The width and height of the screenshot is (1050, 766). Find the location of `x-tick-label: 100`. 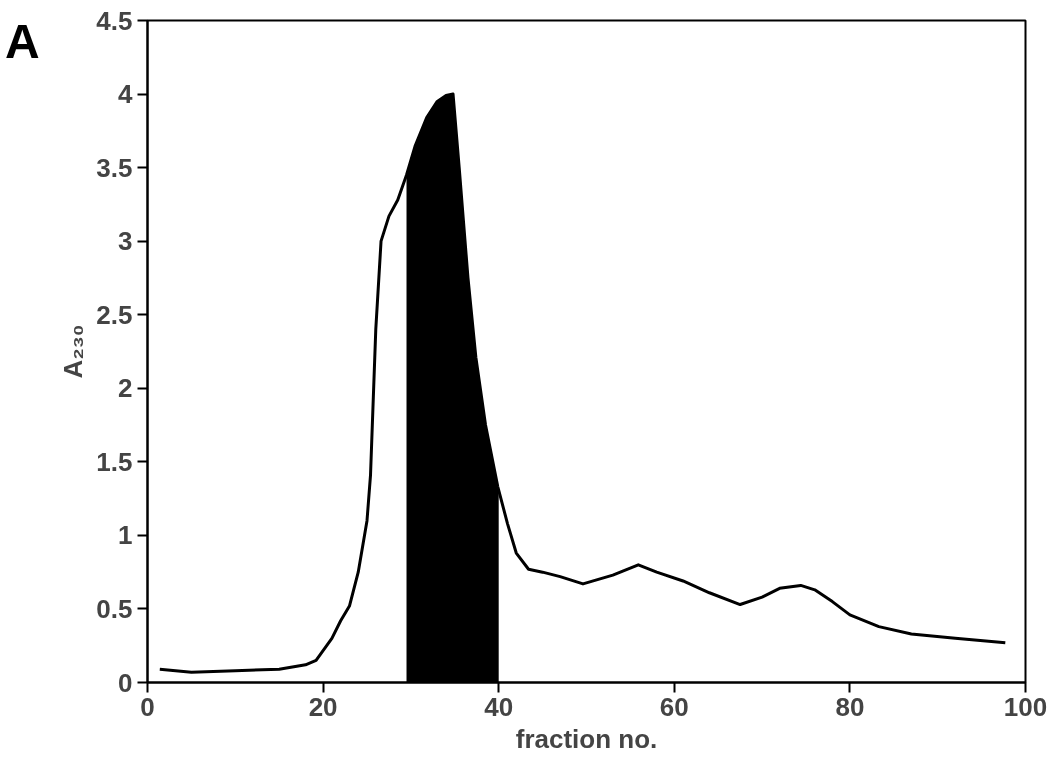

x-tick-label: 100 is located at coordinates (1025, 706).